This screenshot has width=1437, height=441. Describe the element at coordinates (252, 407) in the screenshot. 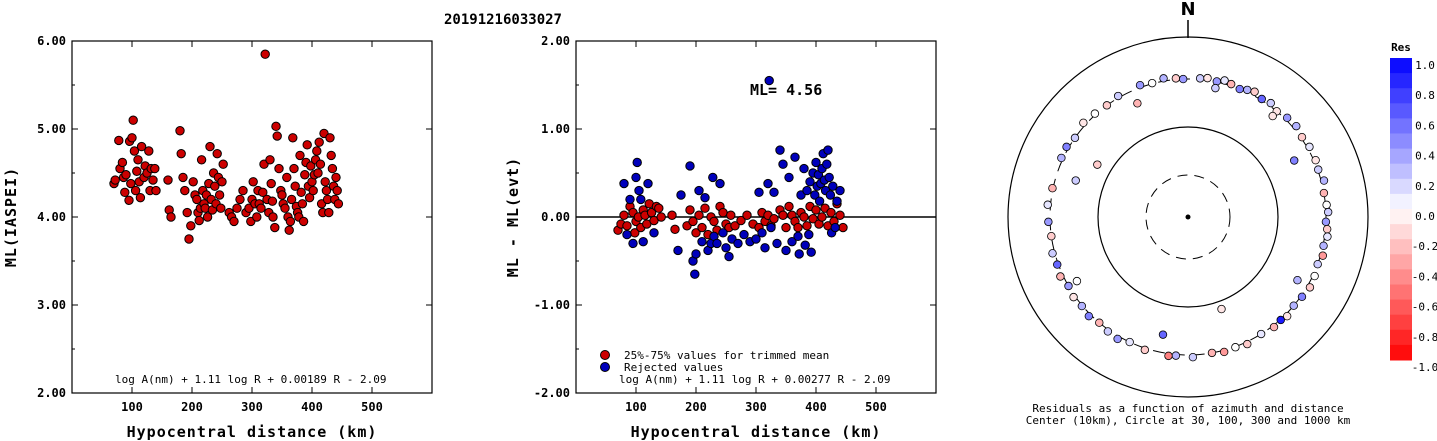

I see `xtick-label: 300` at that location.